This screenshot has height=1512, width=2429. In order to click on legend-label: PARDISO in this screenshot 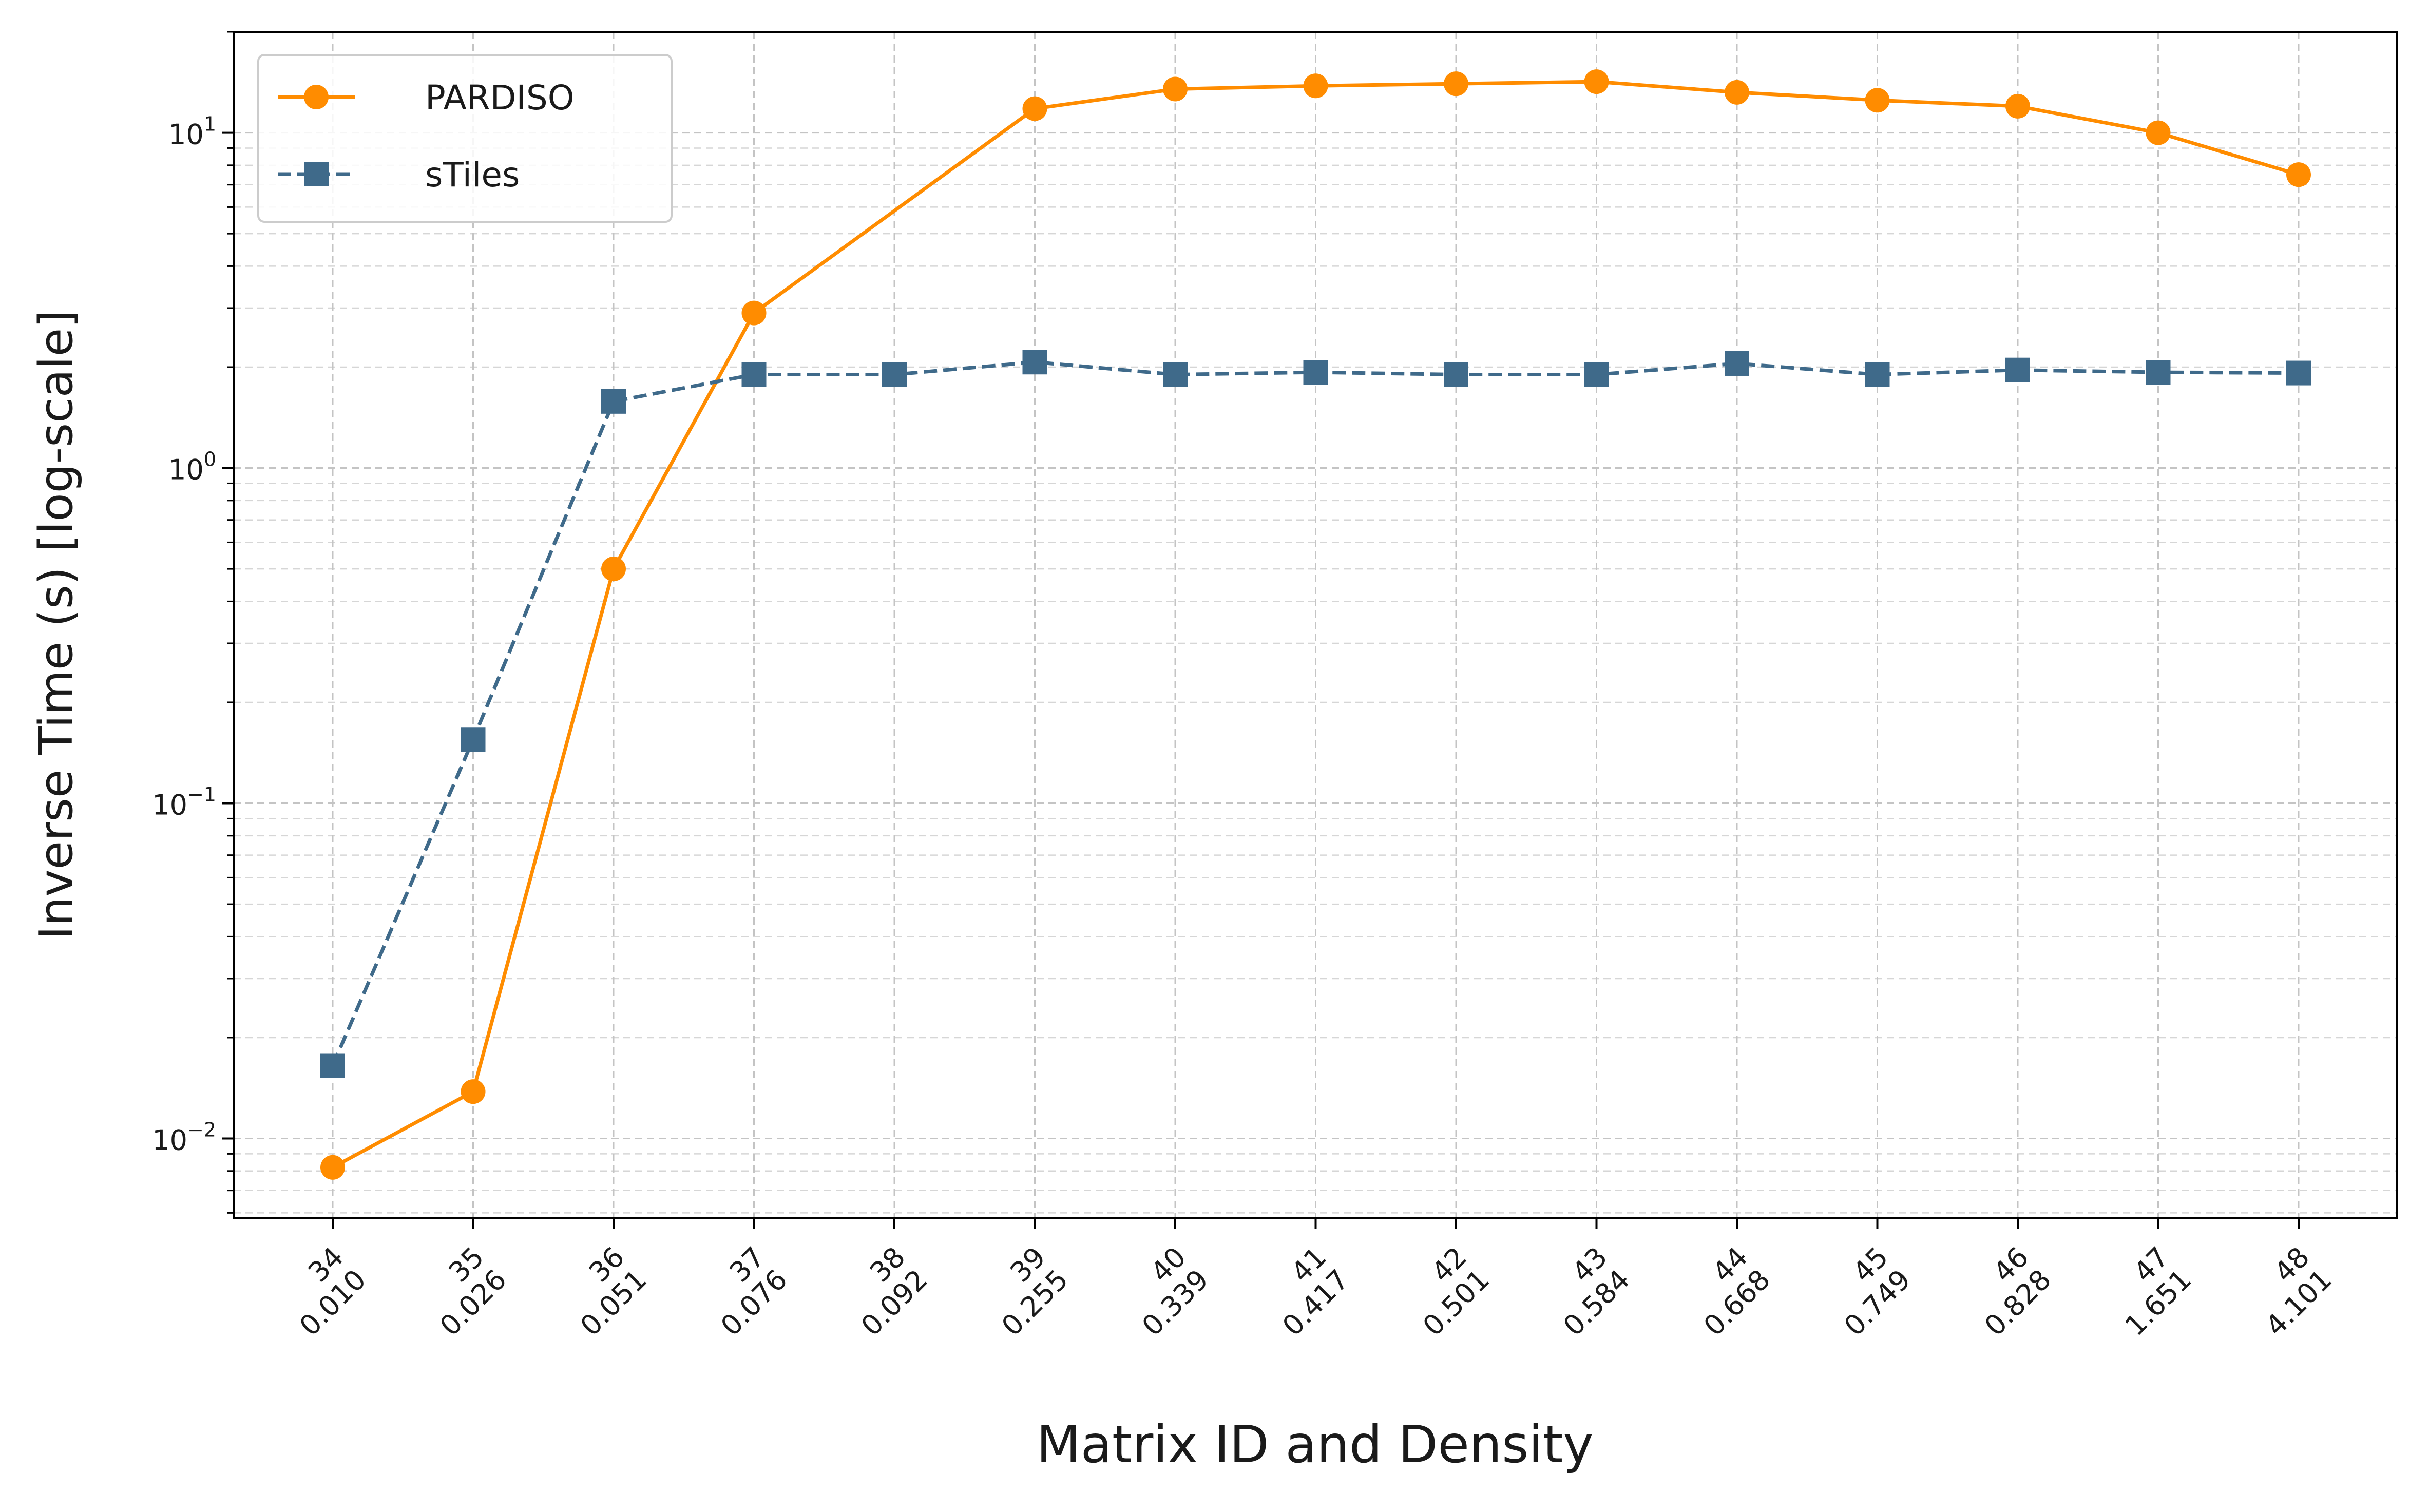, I will do `click(500, 98)`.